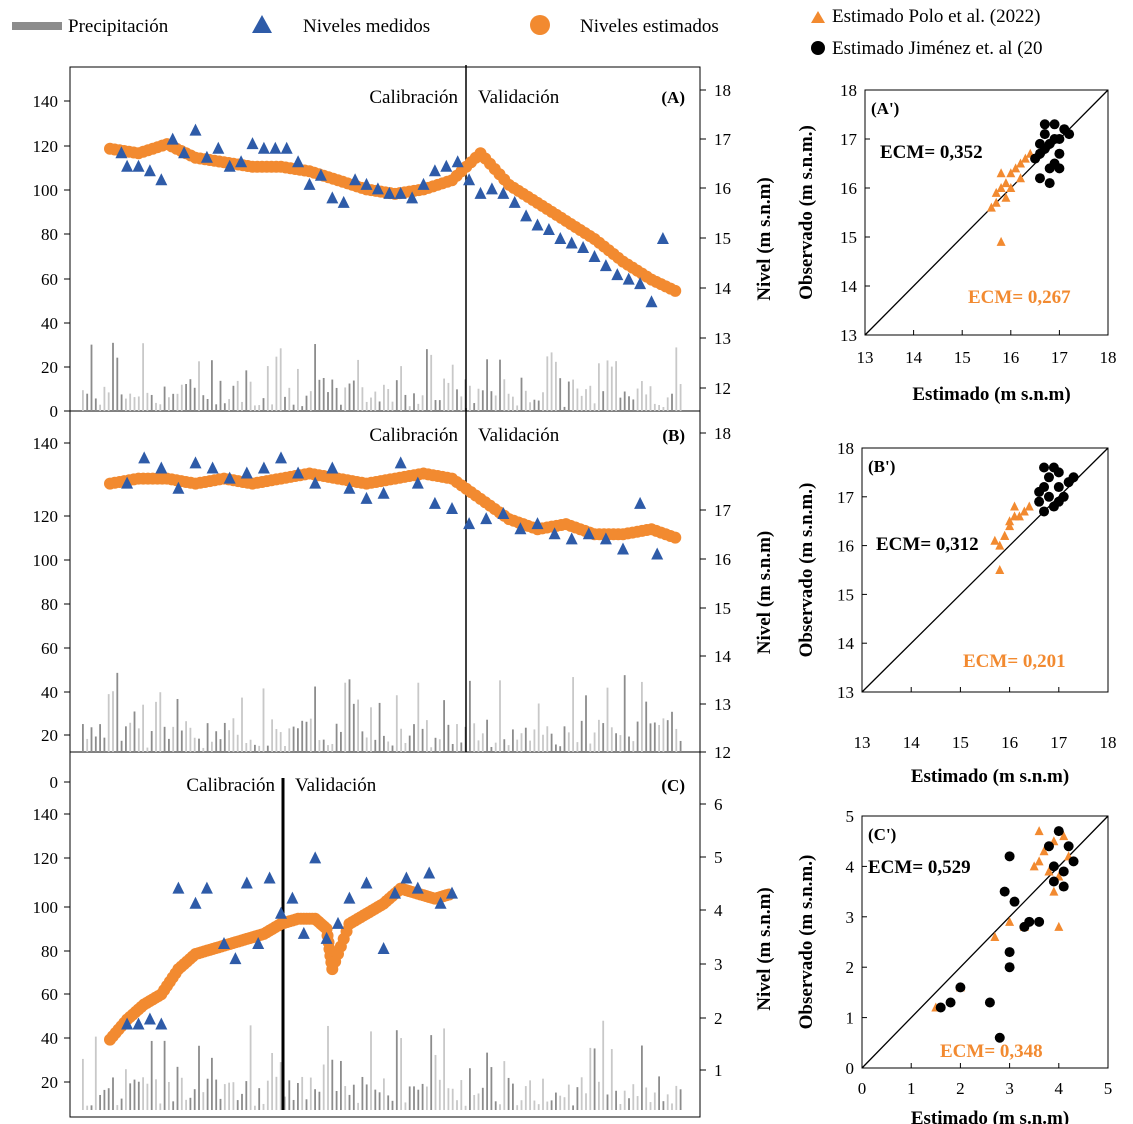  What do you see at coordinates (723, 656) in the screenshot?
I see `right-axis-tick-label: 14` at bounding box center [723, 656].